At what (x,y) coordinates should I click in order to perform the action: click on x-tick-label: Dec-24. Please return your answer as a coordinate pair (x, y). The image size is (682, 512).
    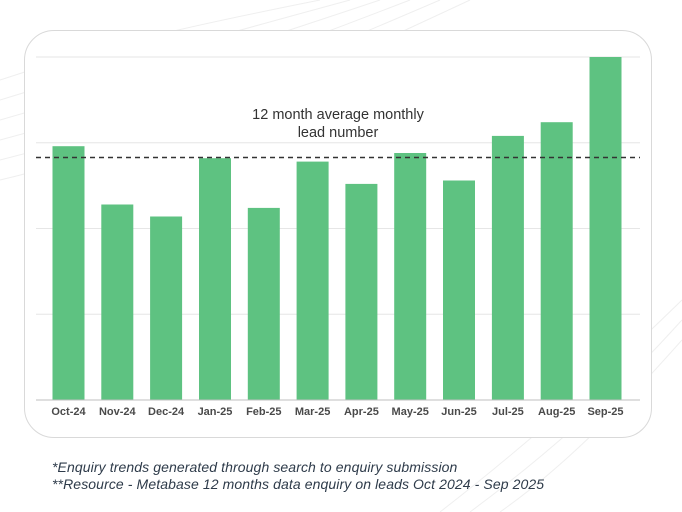
    Looking at the image, I should click on (166, 412).